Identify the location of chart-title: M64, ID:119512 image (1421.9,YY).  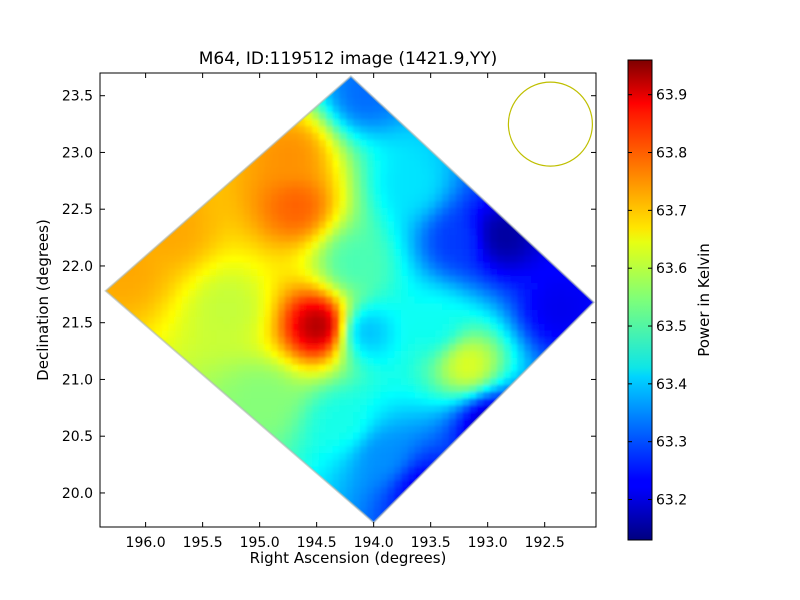
(348, 59).